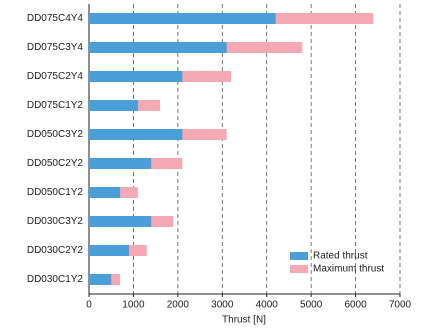 This screenshot has width=430, height=331. I want to click on legend-label: Maximum thrust, so click(348, 269).